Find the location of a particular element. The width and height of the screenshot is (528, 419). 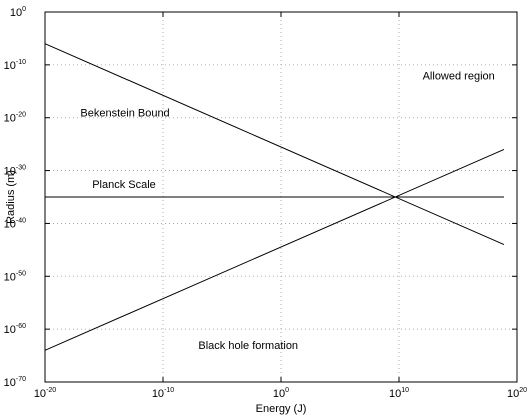

y-tick-label: 100 is located at coordinates (18, 12).